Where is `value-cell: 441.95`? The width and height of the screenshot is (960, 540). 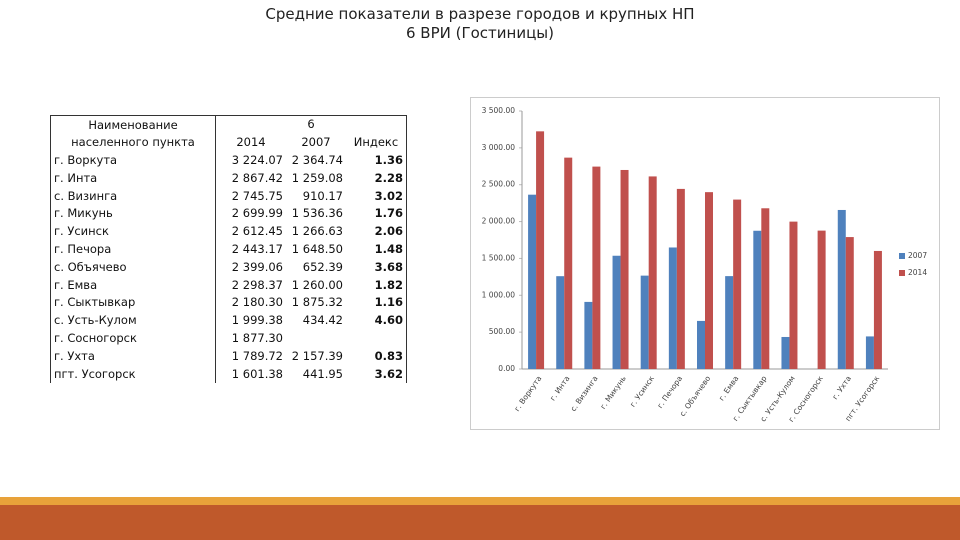
value-cell: 441.95 is located at coordinates (322, 373).